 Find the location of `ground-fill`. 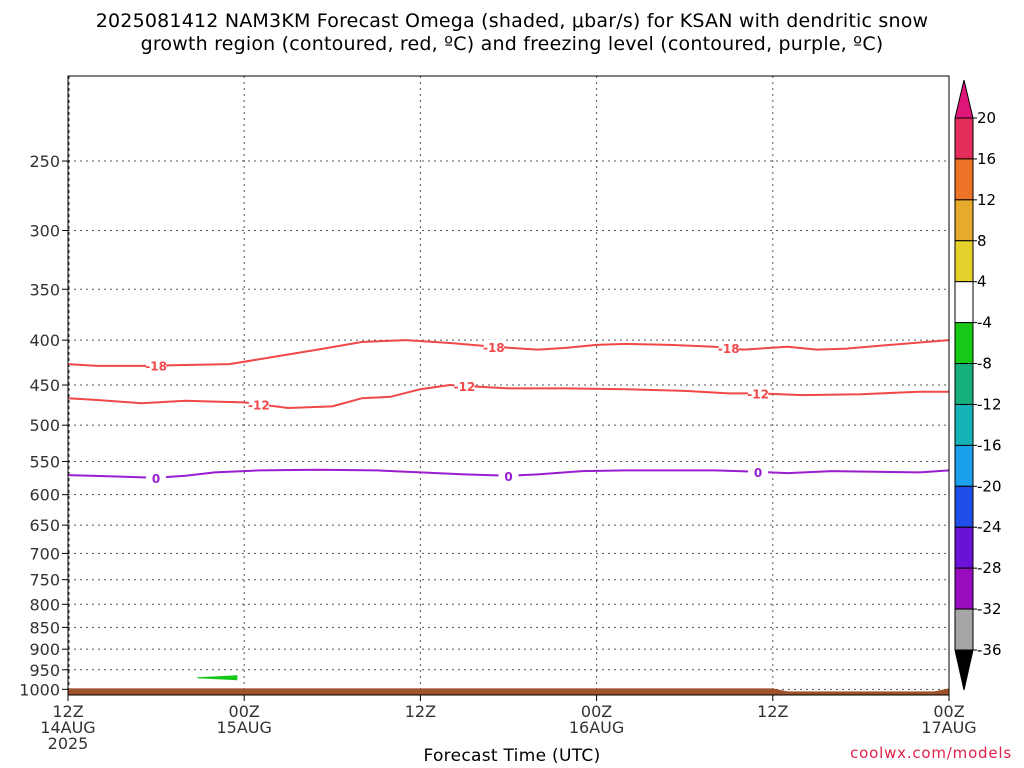

ground-fill is located at coordinates (508, 691).